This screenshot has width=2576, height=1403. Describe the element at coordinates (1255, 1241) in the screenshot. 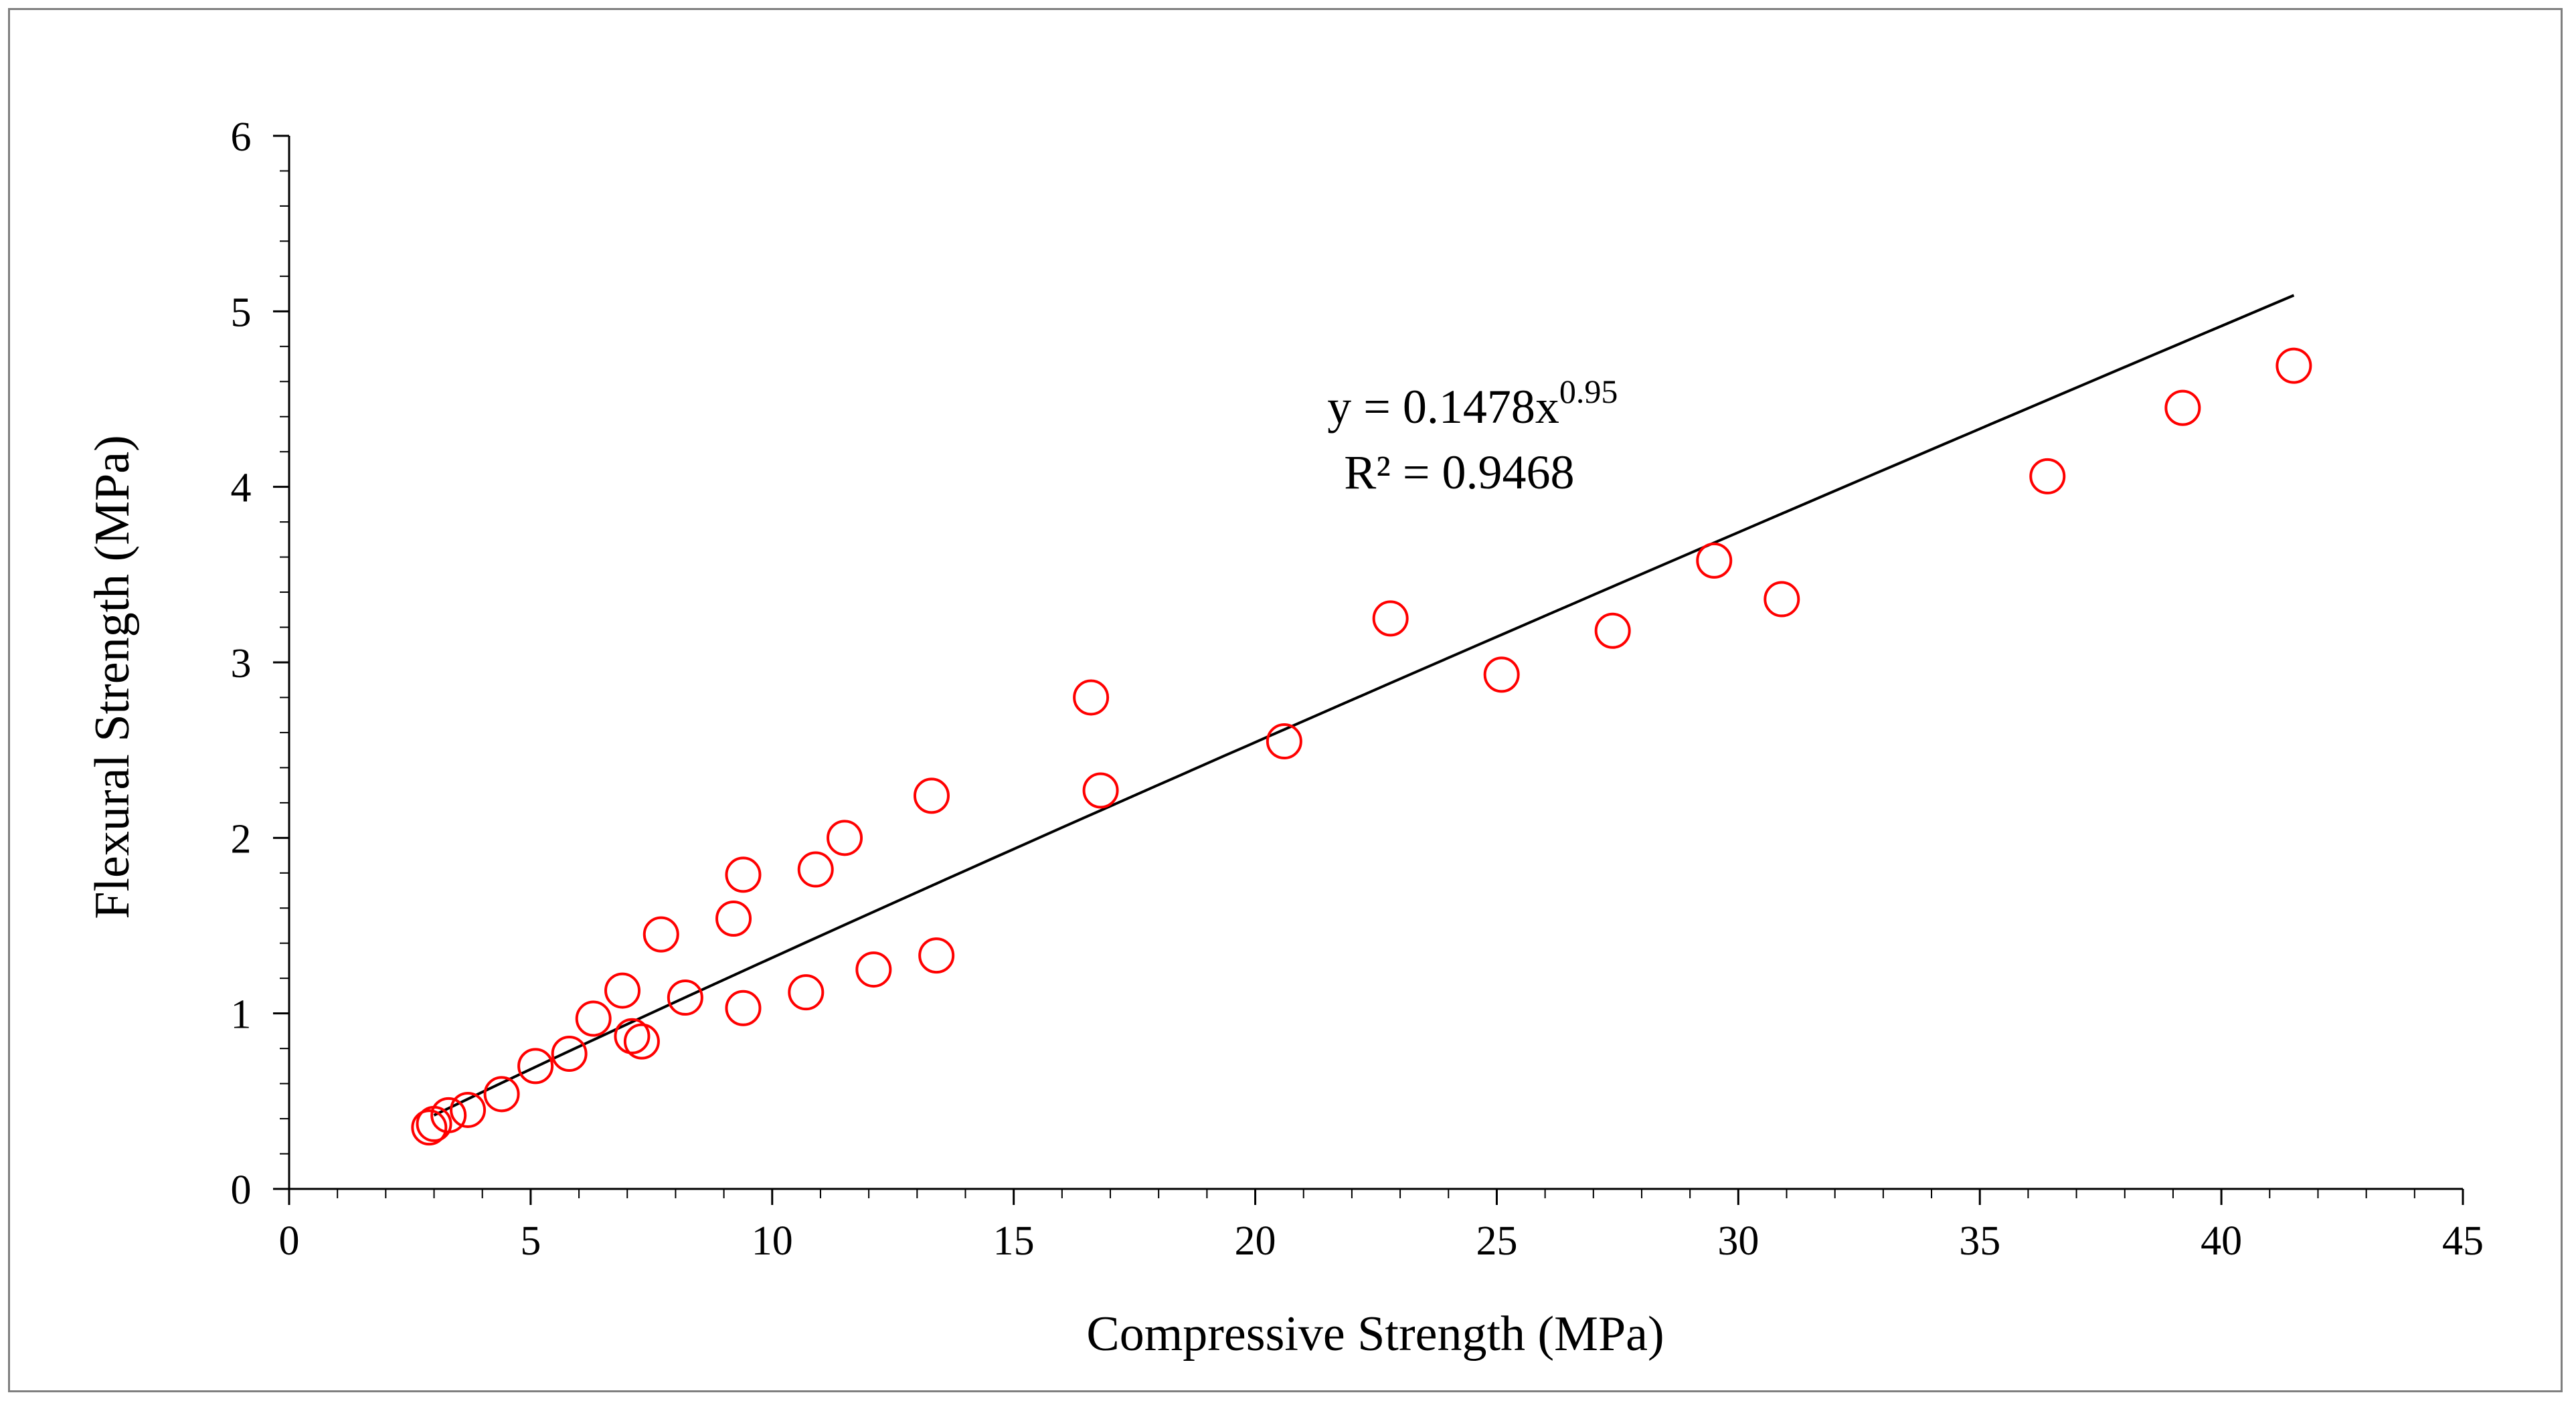

I see `x-tick-label: 20` at that location.